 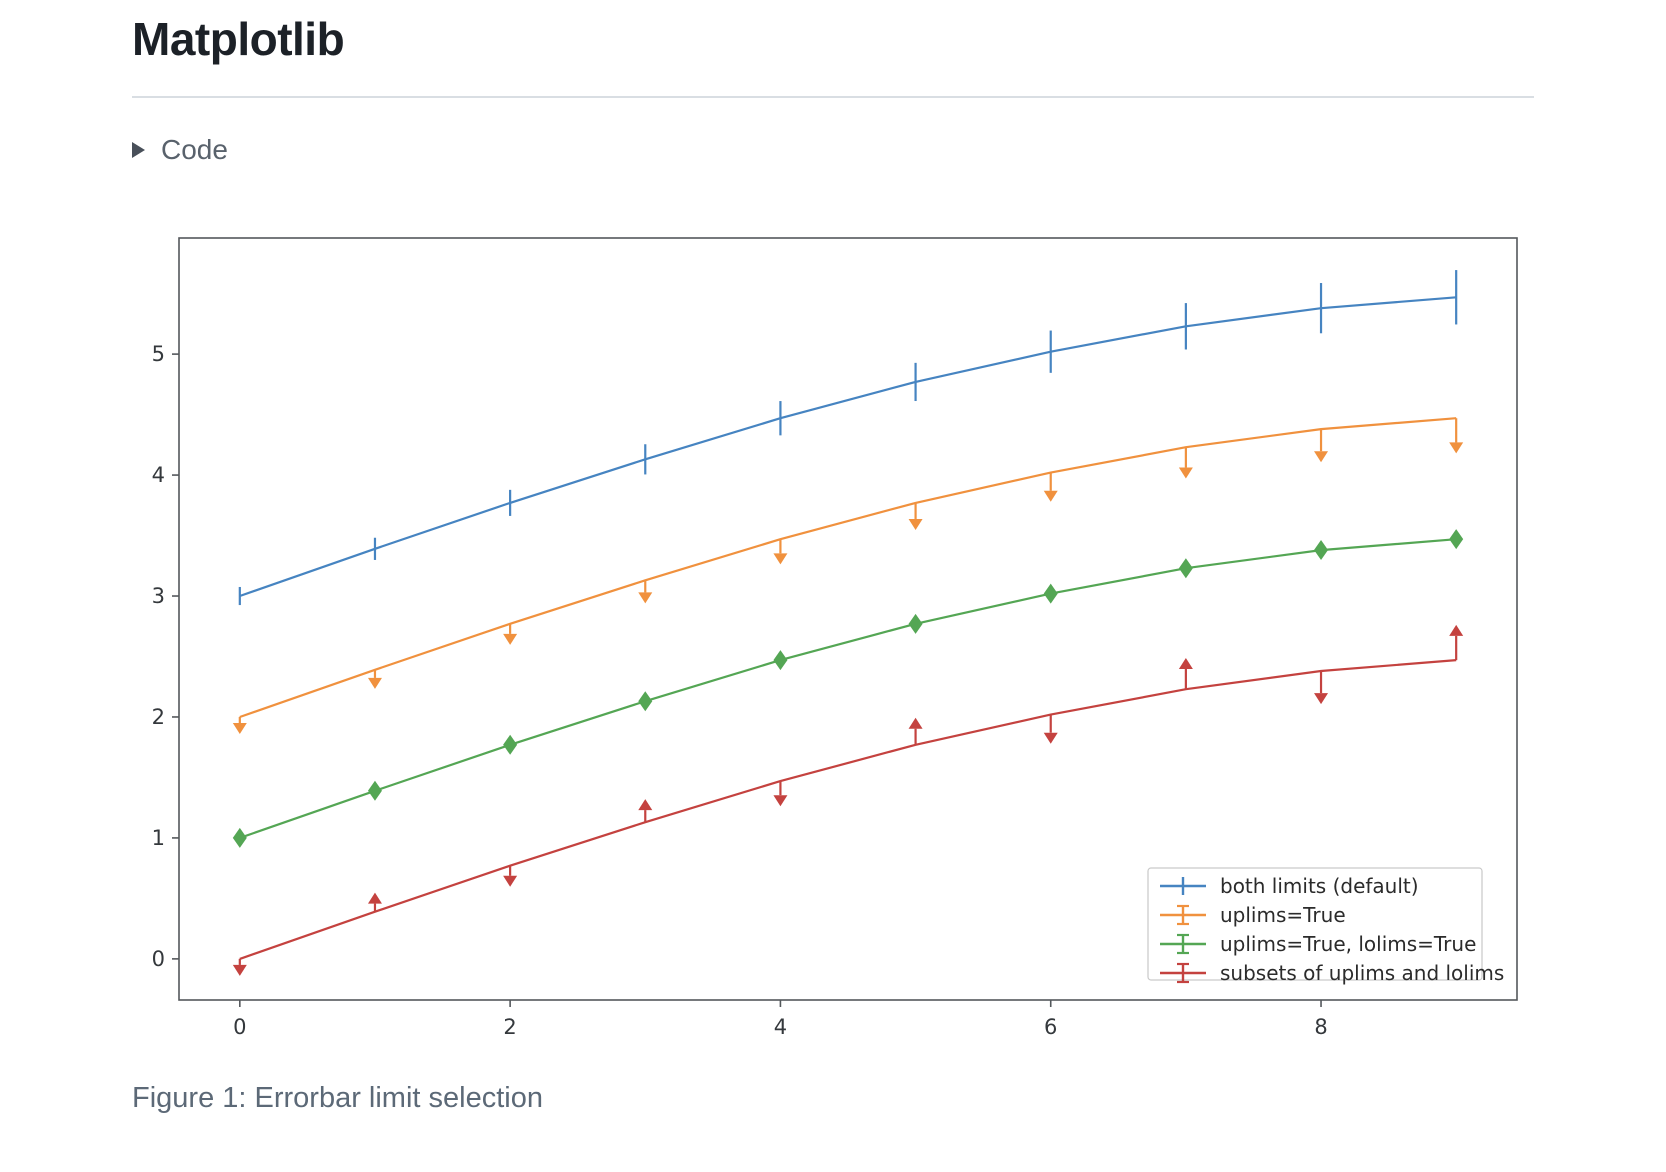 I want to click on x-tick-label: 6, so click(x=1050, y=1027).